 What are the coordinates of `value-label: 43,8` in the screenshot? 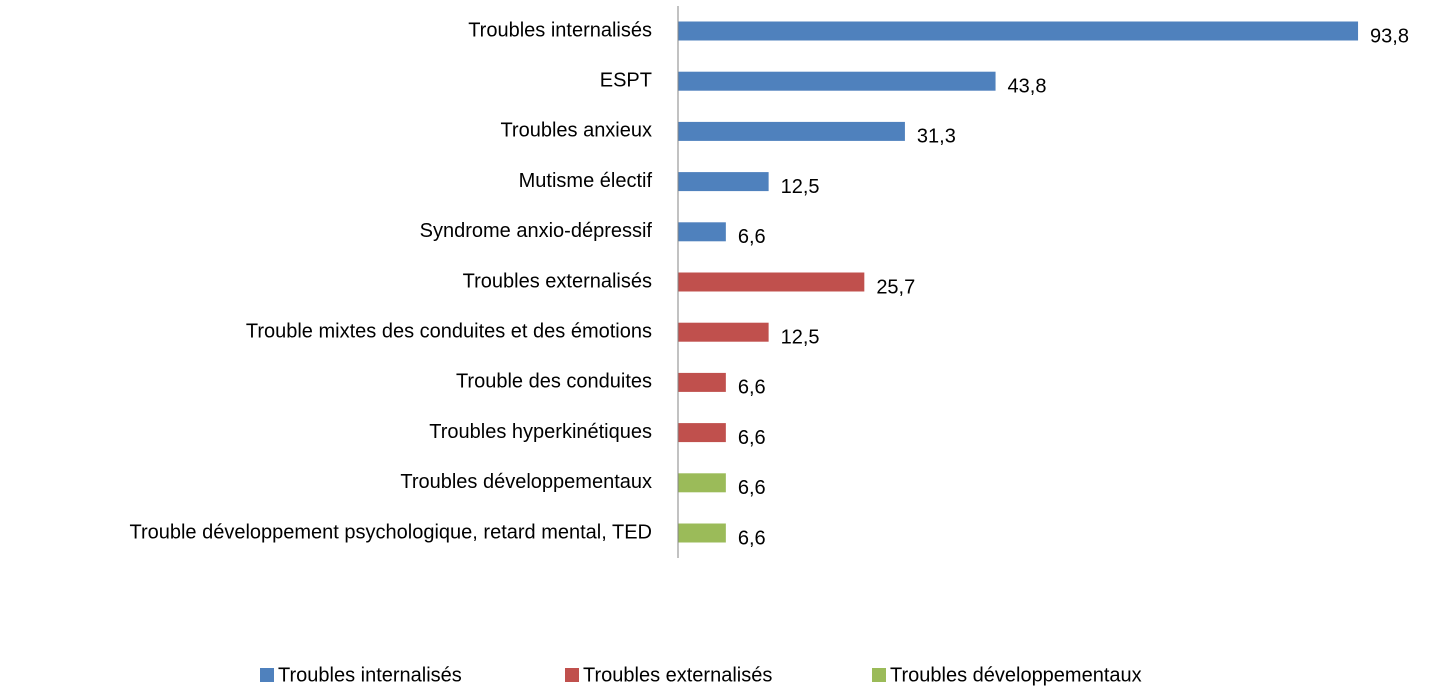 It's located at (1027, 86).